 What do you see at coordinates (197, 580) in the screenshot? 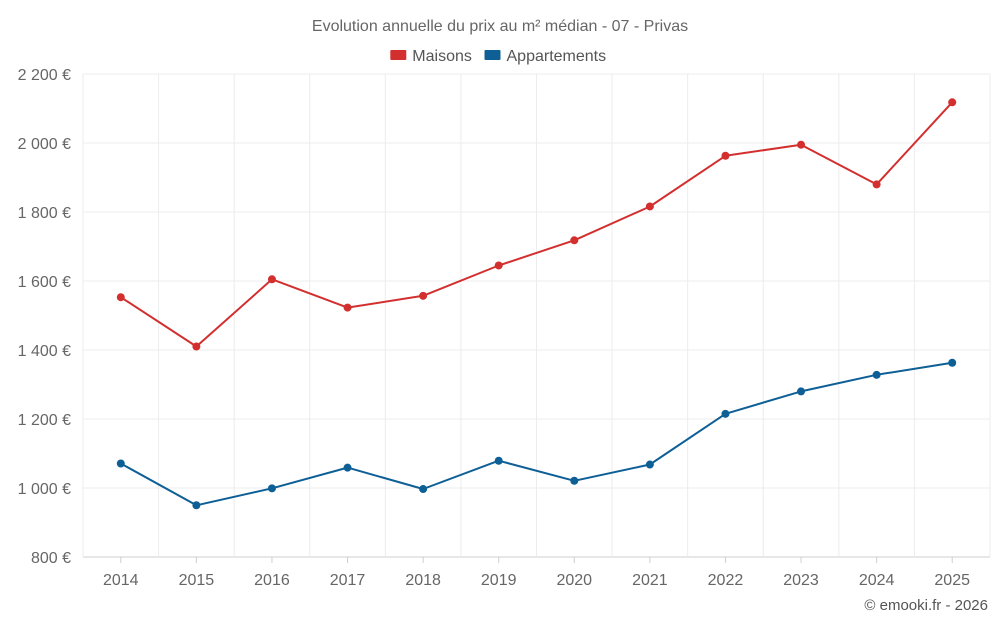
I see `x-tick-label: 2015` at bounding box center [197, 580].